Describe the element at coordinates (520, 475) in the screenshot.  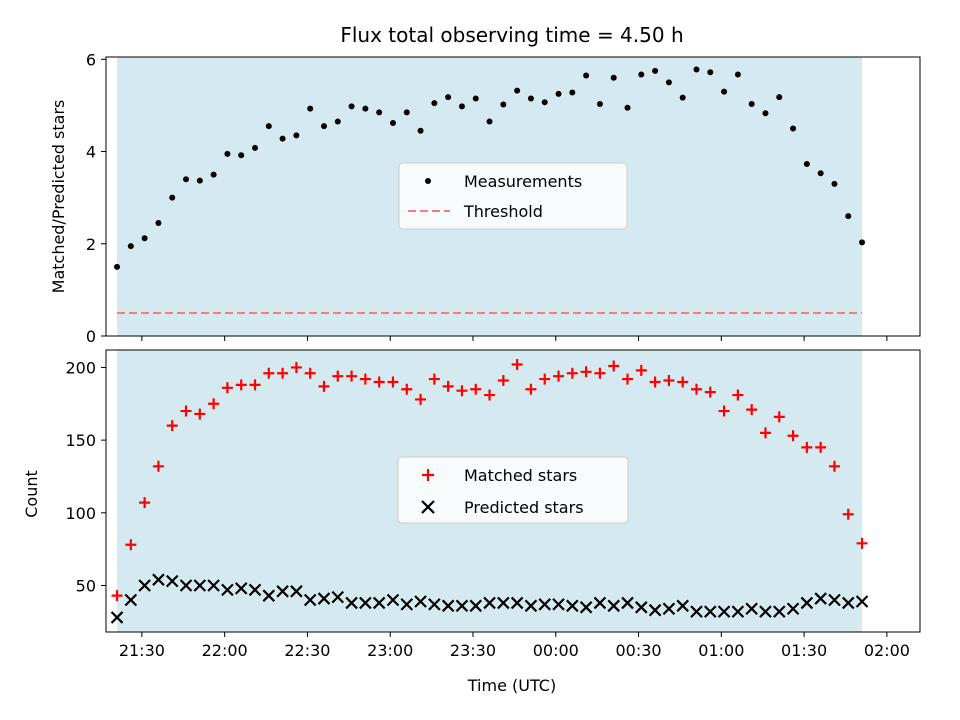
I see `legend-matched-label: Matched stars` at that location.